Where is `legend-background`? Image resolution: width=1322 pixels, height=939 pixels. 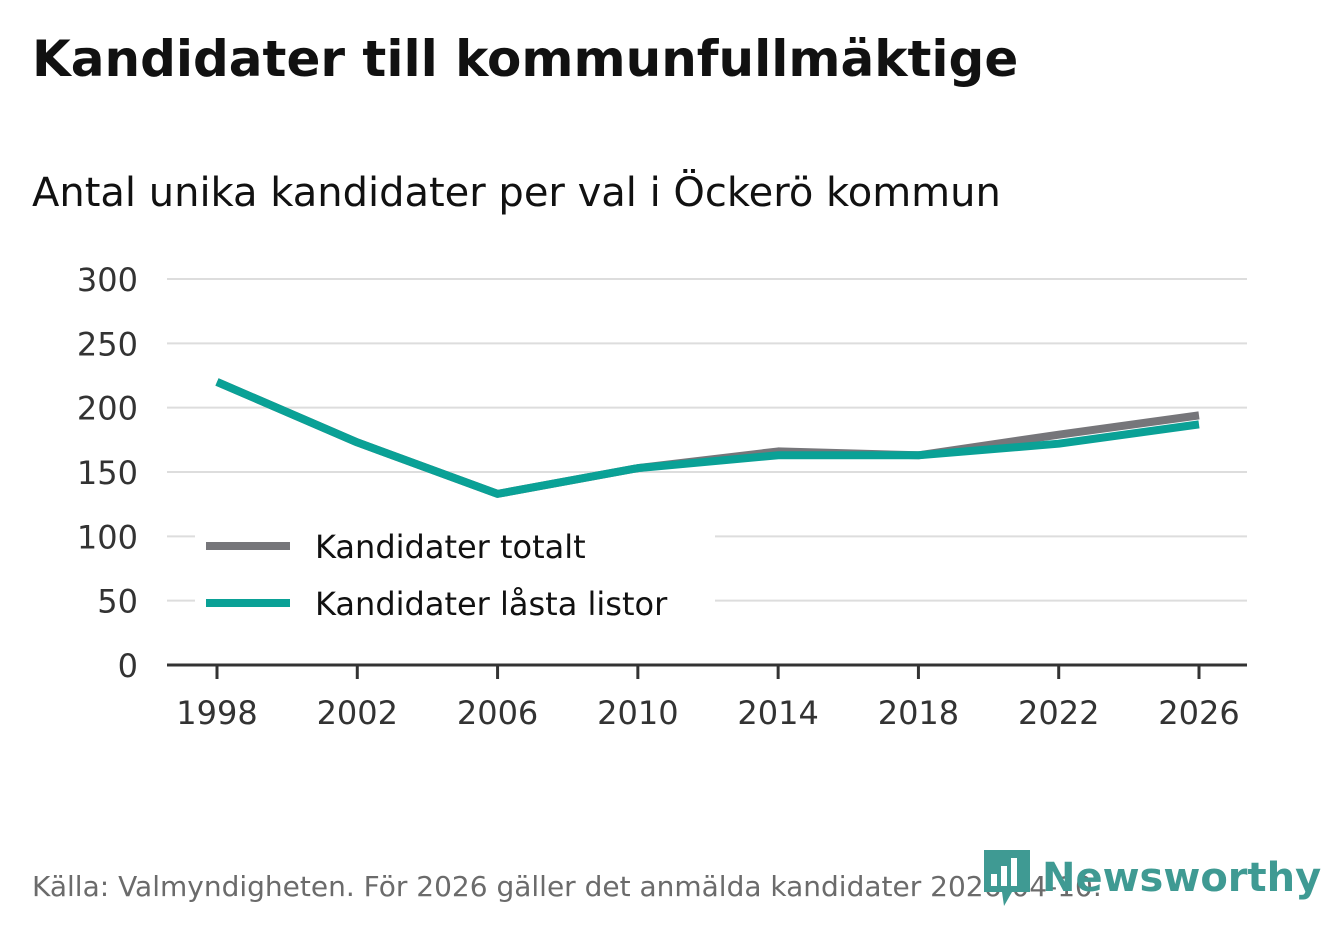
legend-background is located at coordinates (455, 575).